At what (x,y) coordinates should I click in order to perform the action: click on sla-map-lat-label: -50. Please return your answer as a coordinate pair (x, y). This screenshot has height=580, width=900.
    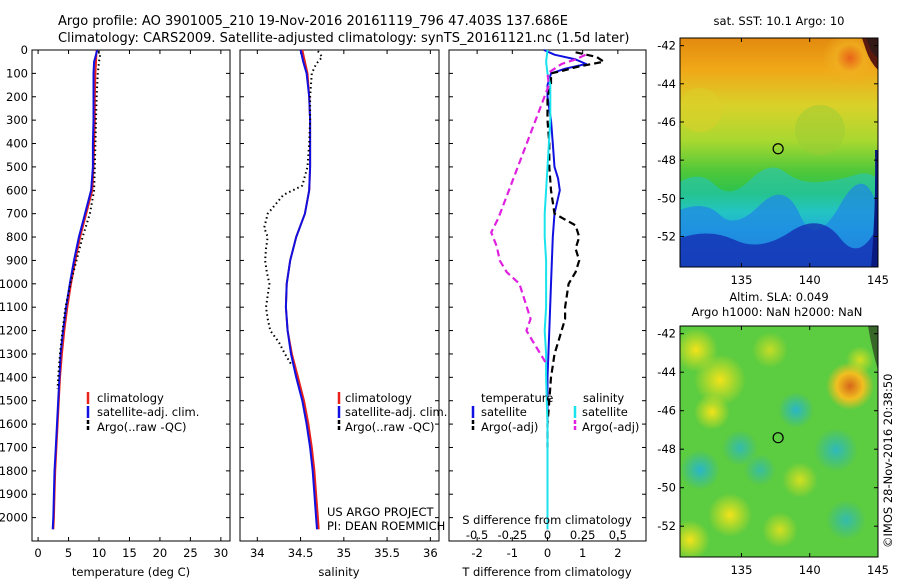
    Looking at the image, I should click on (666, 488).